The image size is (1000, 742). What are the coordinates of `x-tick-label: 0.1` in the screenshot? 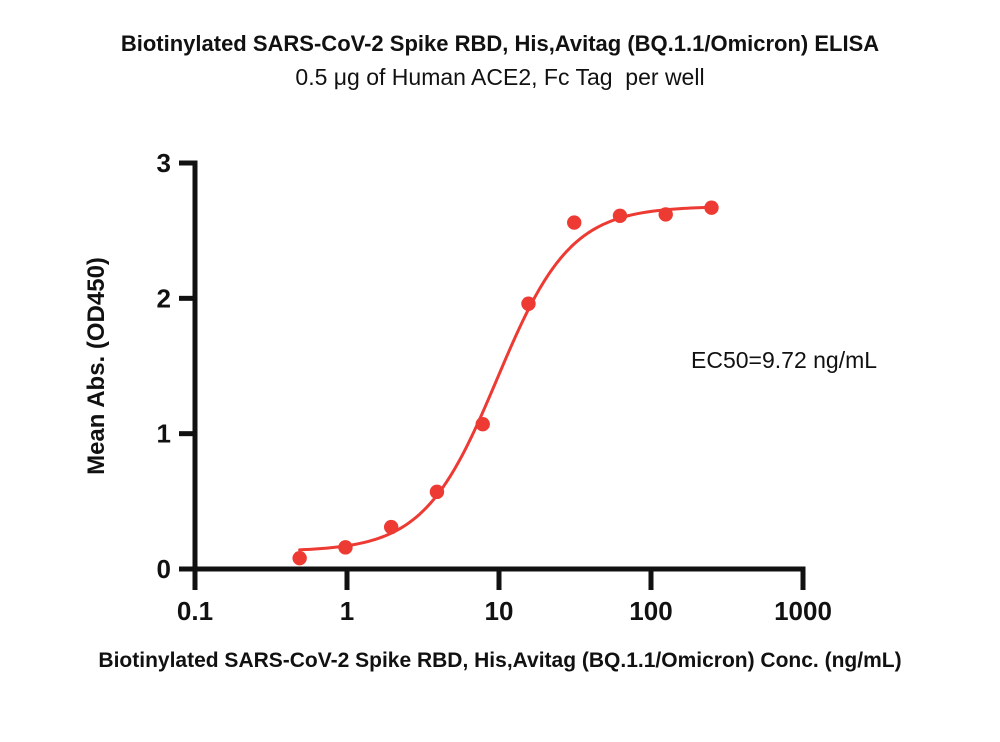 It's located at (195, 611).